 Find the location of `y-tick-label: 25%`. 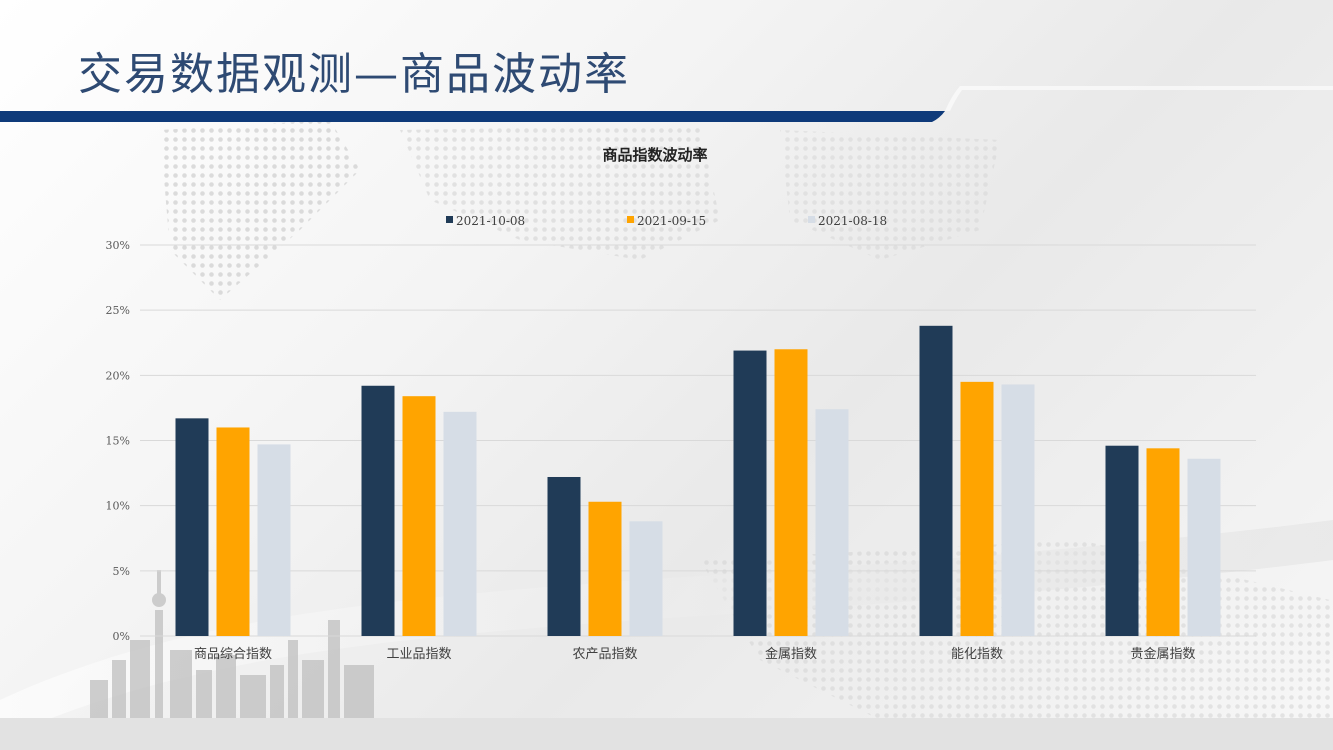

y-tick-label: 25% is located at coordinates (118, 310).